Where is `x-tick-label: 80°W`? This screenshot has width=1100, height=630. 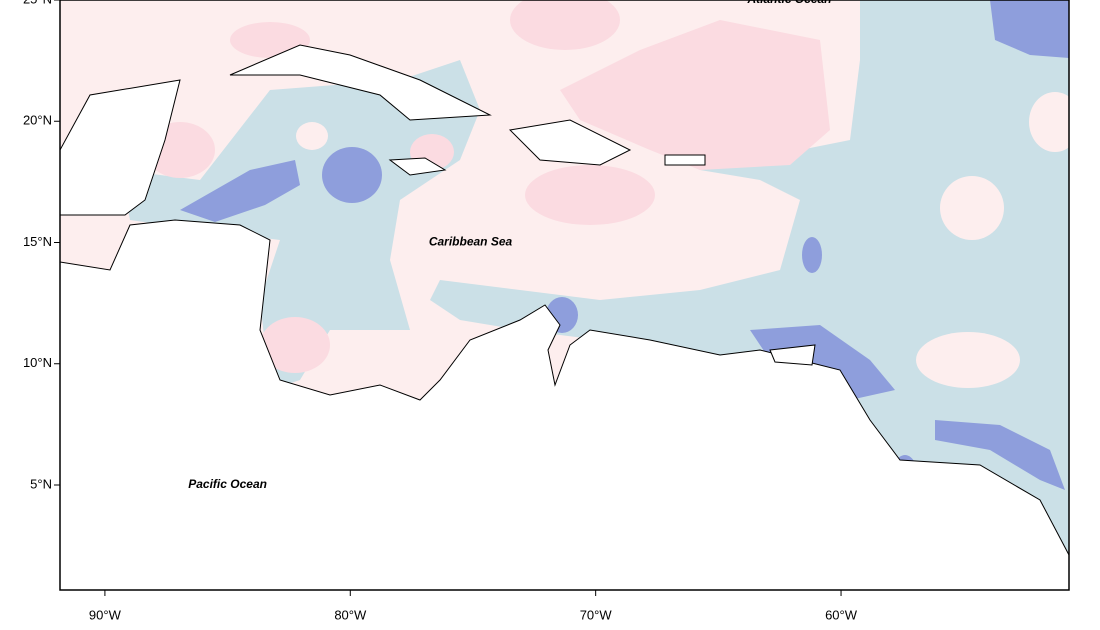
x-tick-label: 80°W is located at coordinates (350, 614).